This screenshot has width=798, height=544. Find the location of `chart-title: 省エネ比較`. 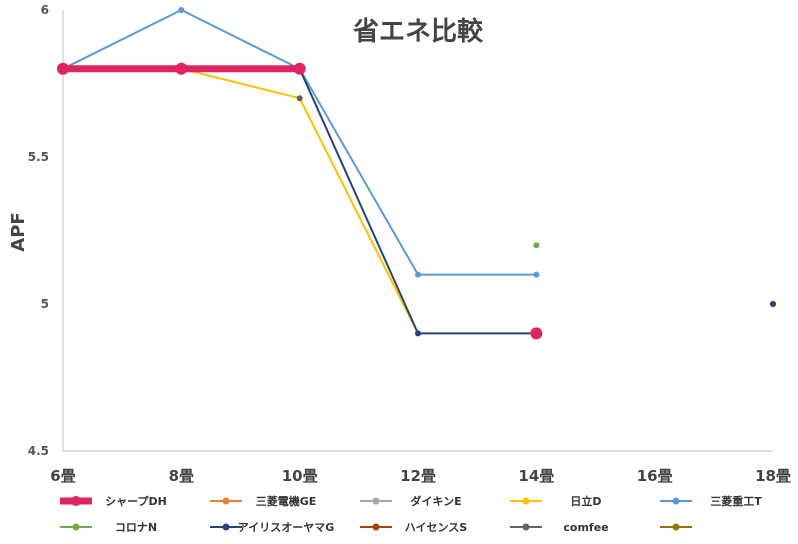

chart-title: 省エネ比較 is located at coordinates (418, 31).